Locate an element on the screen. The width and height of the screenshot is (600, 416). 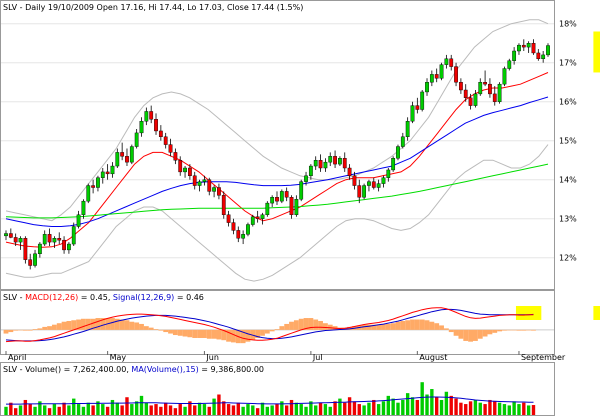
month-label-Jun: Jun is located at coordinates (212, 357).